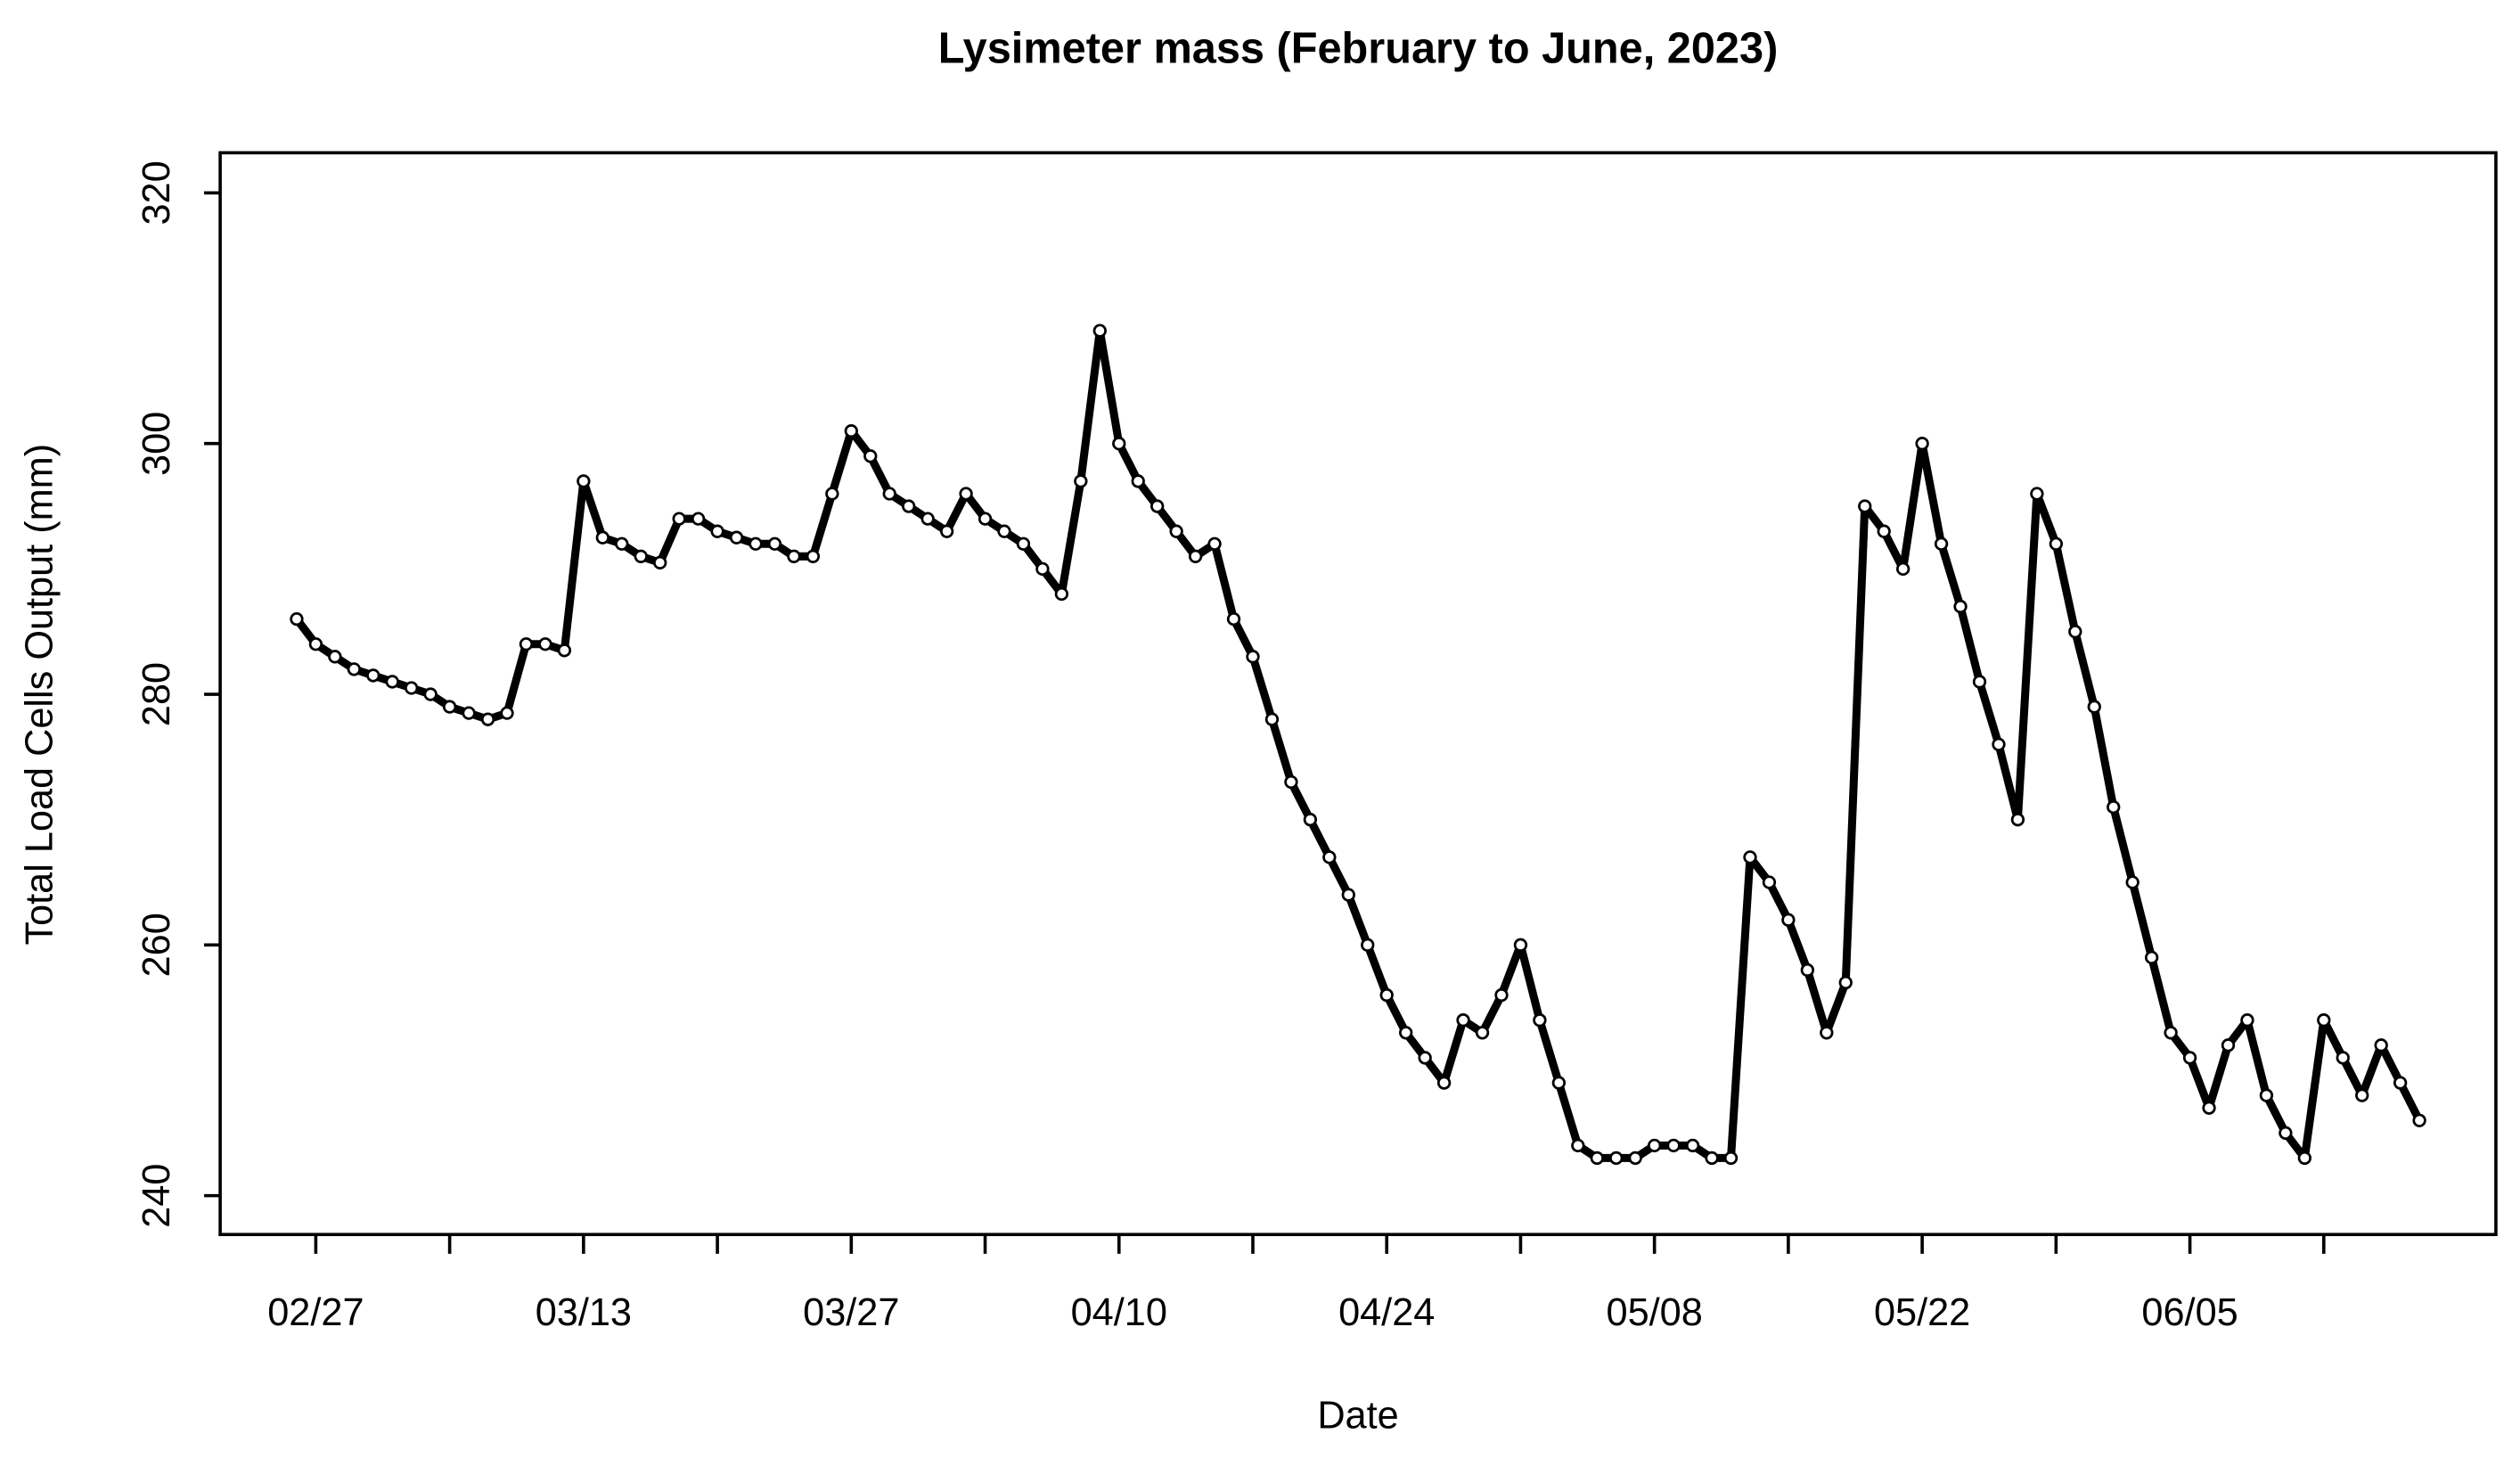  What do you see at coordinates (584, 1312) in the screenshot?
I see `x-tick-label: 03/13` at bounding box center [584, 1312].